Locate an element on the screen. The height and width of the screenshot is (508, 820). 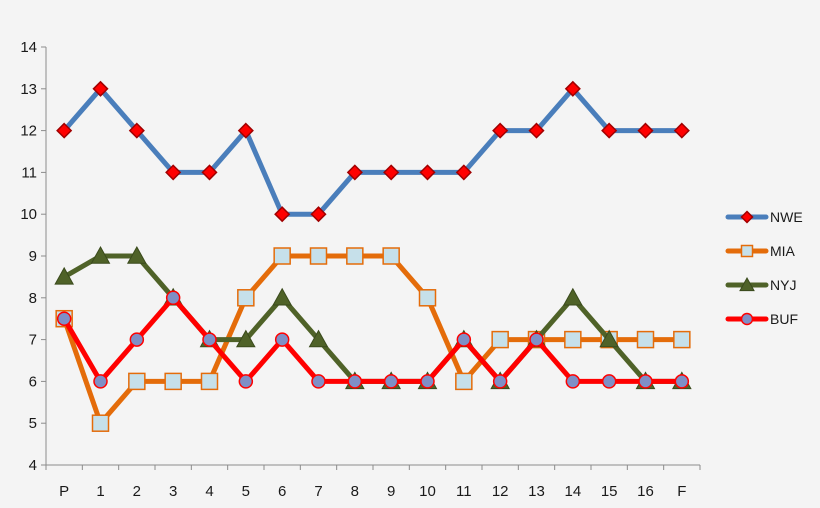
x-tick-label: 1 is located at coordinates (100, 491).